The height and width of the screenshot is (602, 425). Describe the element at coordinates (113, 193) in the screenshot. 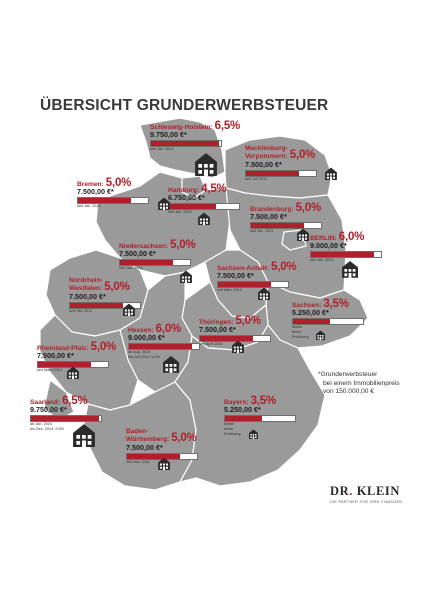

I see `state-label-bremen: Bremen: 5,0% 7.500,00 €* seit Jan. 2014` at that location.